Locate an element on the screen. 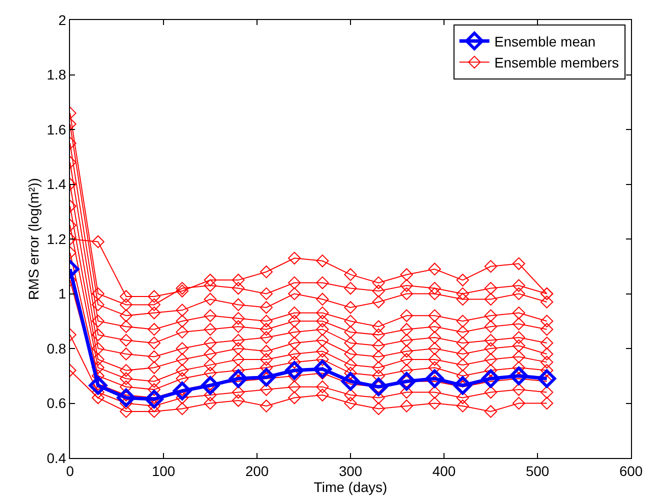 Image resolution: width=656 pixels, height=503 pixels. legend-label: Ensemble mean is located at coordinates (545, 41).